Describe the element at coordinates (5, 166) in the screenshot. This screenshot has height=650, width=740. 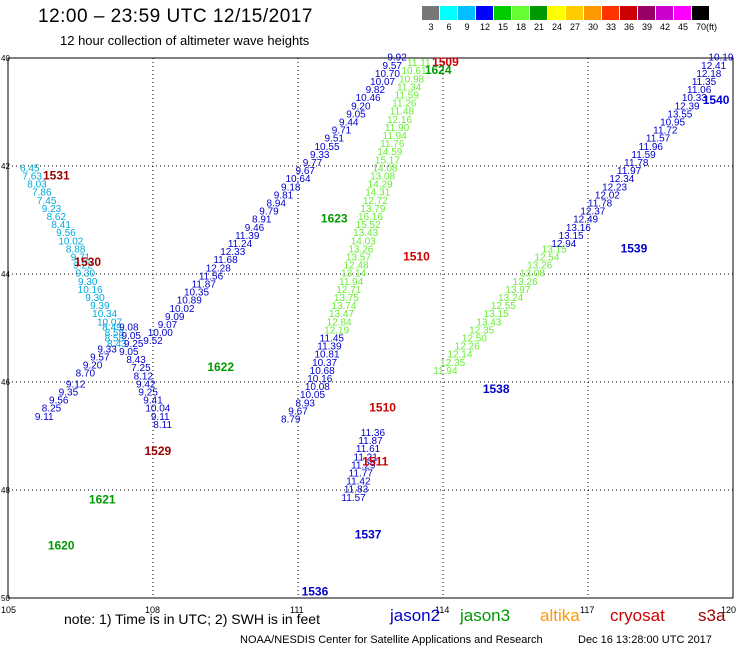
I see `lat-tick-label: 42` at that location.